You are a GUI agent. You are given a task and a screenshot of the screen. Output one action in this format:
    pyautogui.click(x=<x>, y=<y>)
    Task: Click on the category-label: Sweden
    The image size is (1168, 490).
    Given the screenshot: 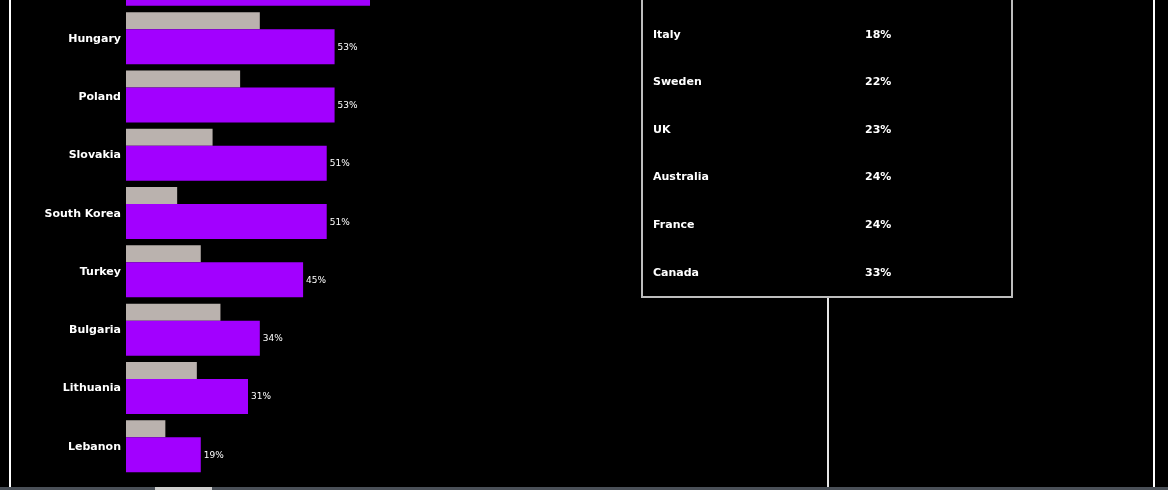 What is the action you would take?
    pyautogui.click(x=677, y=82)
    